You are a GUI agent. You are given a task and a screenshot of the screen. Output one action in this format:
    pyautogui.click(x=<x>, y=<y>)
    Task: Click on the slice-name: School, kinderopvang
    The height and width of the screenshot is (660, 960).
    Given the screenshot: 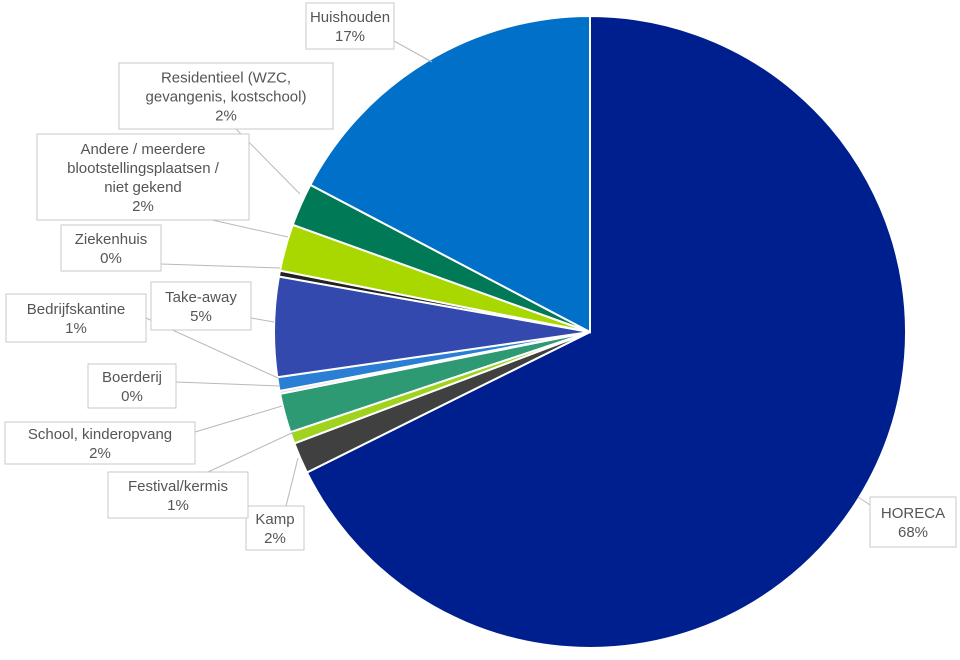 What is the action you would take?
    pyautogui.click(x=100, y=434)
    